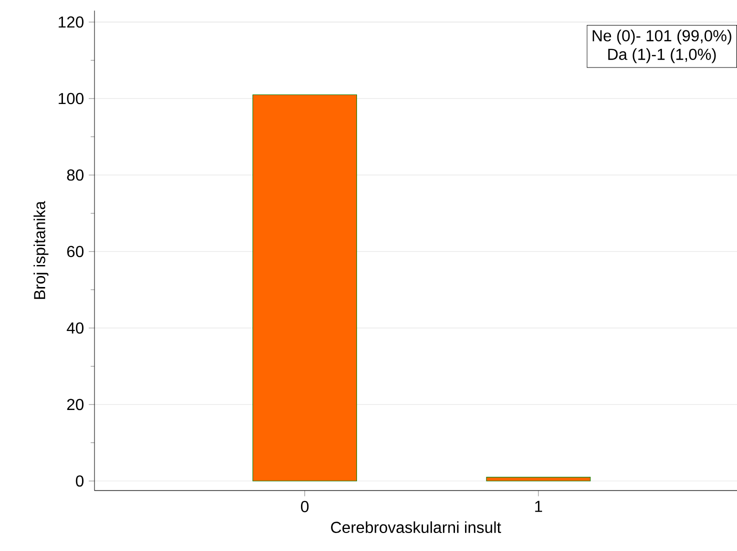 The height and width of the screenshot is (551, 737). What do you see at coordinates (662, 37) in the screenshot?
I see `annotation: Ne (0)- 101 (99,0%)` at bounding box center [662, 37].